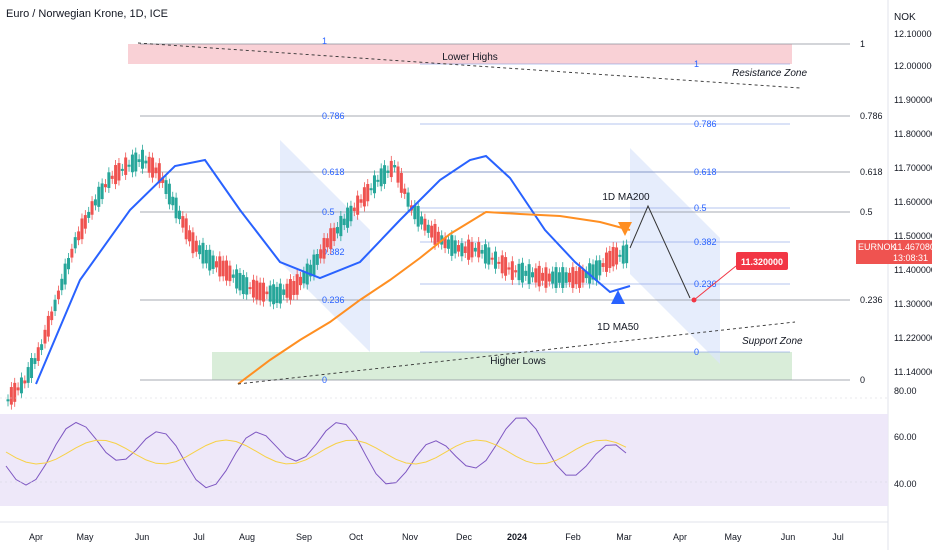 This screenshot has width=932, height=550. I want to click on ma200-label: 1D MA200, so click(626, 197).